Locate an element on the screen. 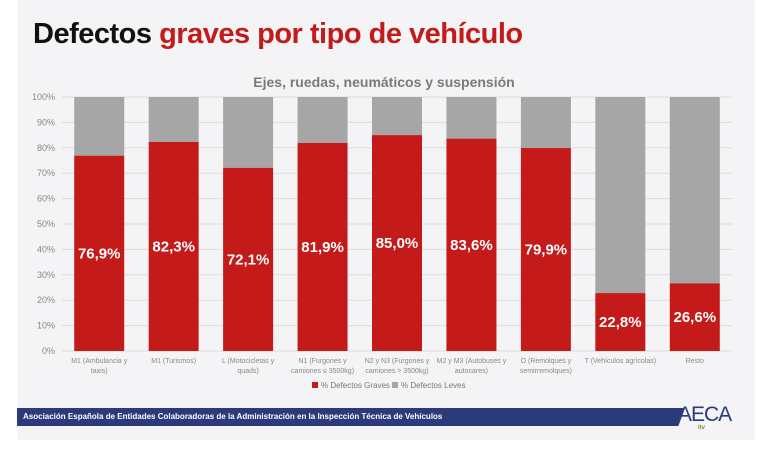 The width and height of the screenshot is (768, 455). x-tick-label: Resto is located at coordinates (695, 361).